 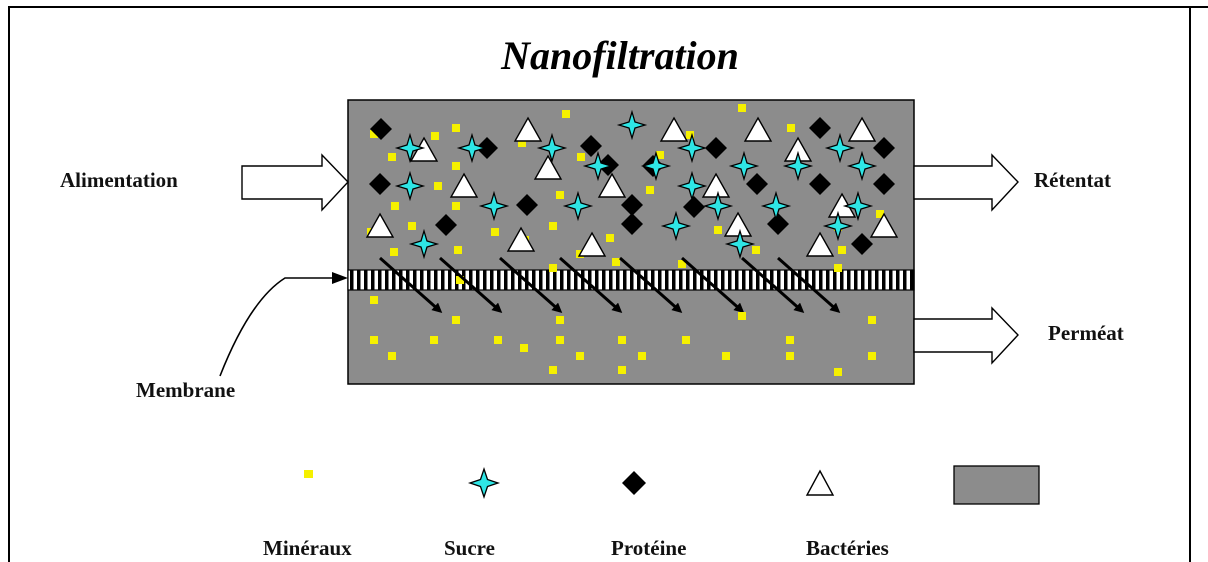 What do you see at coordinates (820, 482) in the screenshot?
I see `legend-bacteria-icon` at bounding box center [820, 482].